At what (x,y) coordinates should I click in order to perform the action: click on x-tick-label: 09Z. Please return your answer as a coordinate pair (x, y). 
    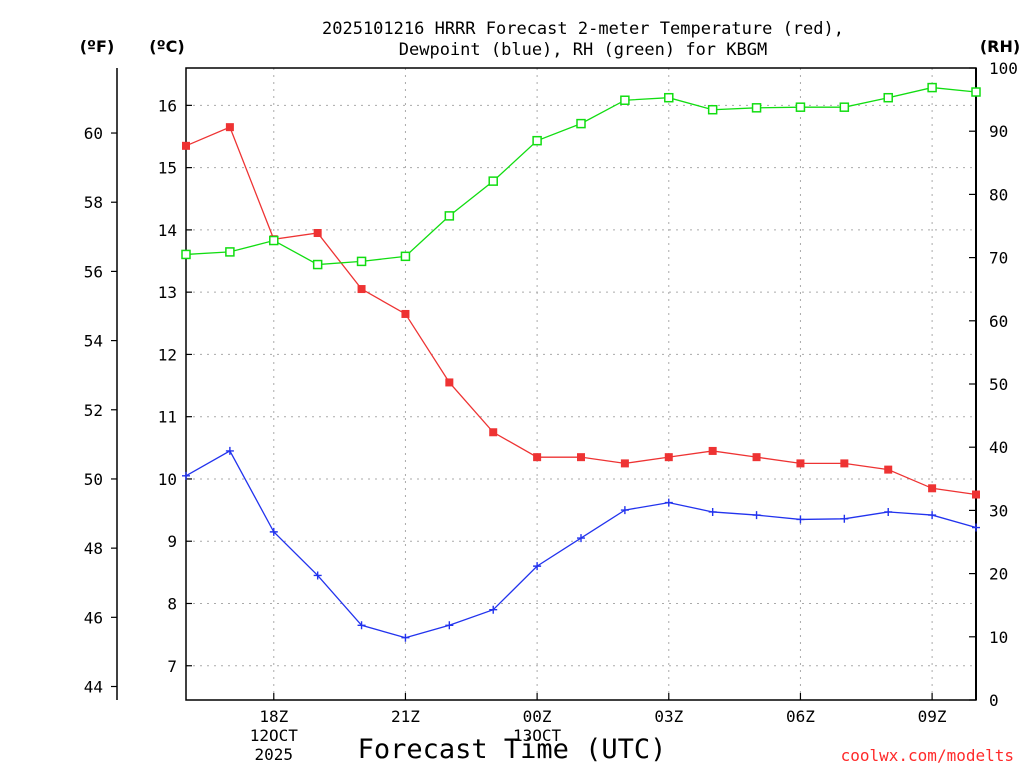
    Looking at the image, I should click on (932, 716).